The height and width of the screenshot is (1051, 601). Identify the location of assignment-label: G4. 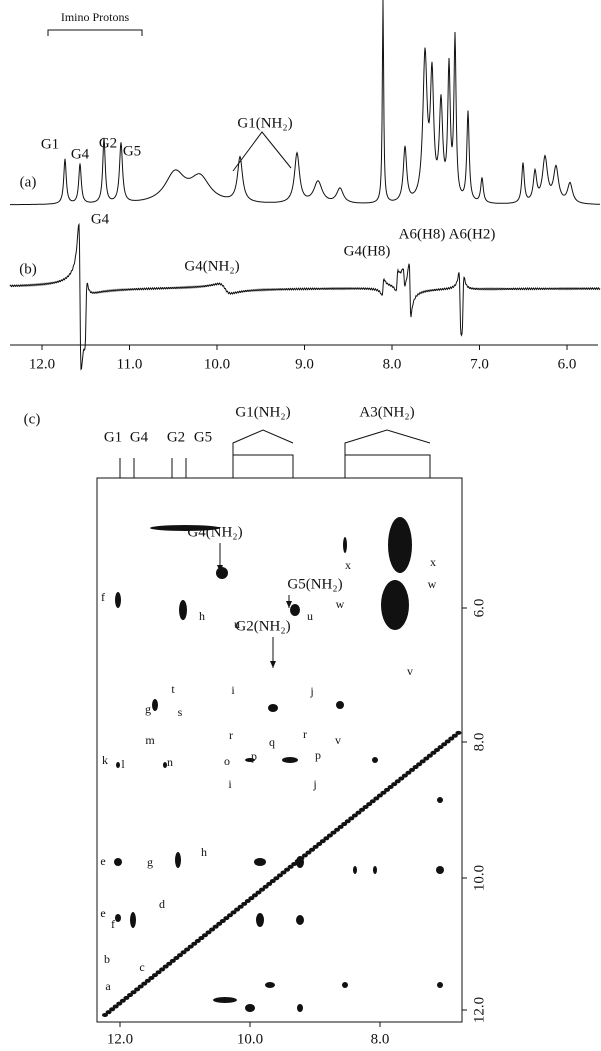
(139, 437).